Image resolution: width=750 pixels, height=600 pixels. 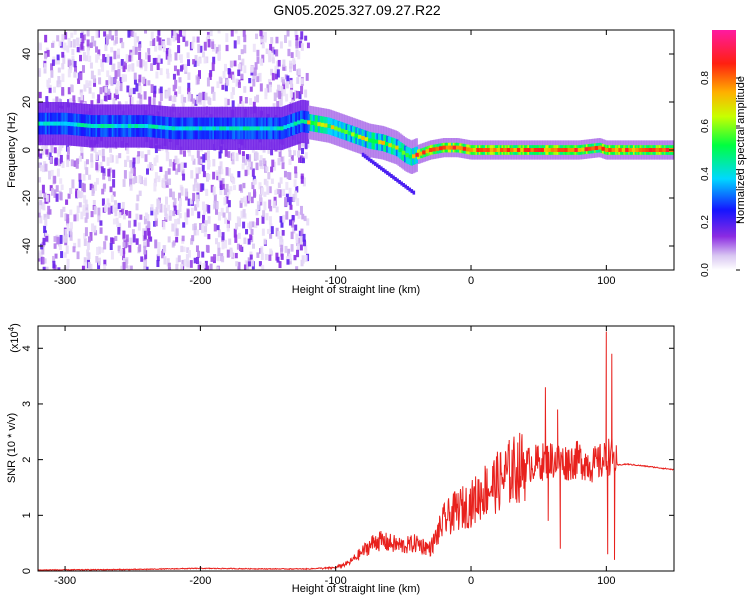 I want to click on colorbar-tick-label: 0.8, so click(x=705, y=78).